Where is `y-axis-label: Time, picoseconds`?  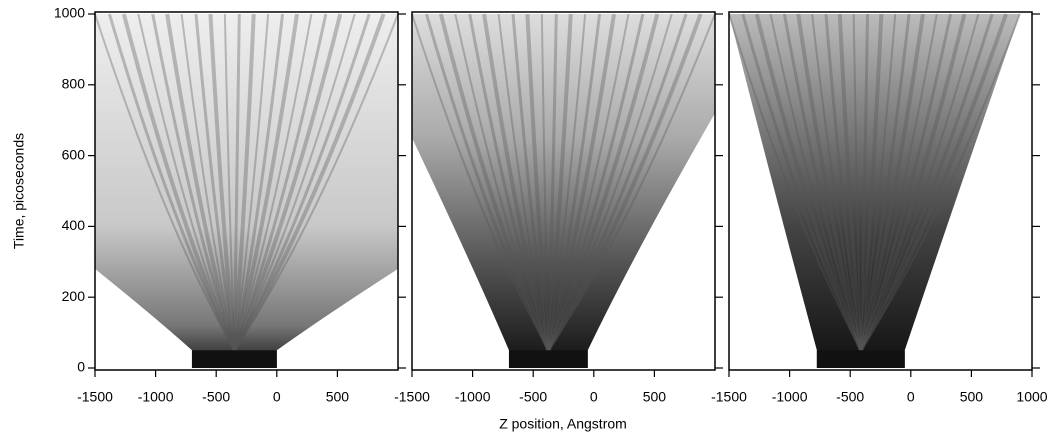
y-axis-label: Time, picoseconds is located at coordinates (19, 191).